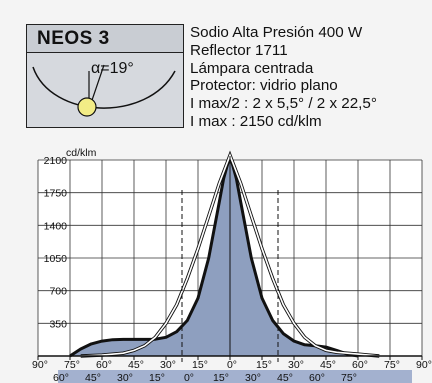  What do you see at coordinates (104, 365) in the screenshot?
I see `x-tick-label-top-2: 60°` at bounding box center [104, 365].